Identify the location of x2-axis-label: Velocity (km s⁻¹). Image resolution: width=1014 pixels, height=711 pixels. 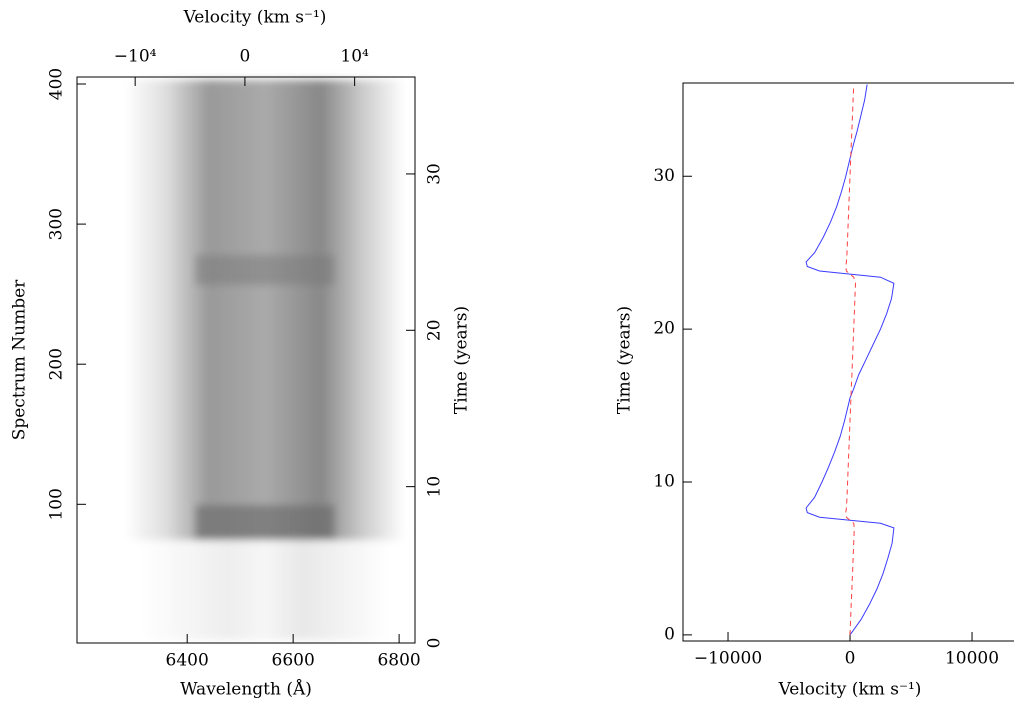
(255, 18).